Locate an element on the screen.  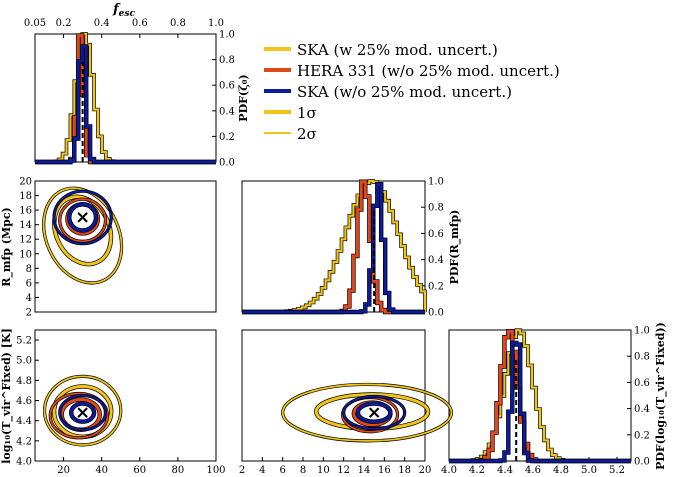
x-tick-label: 5.0 is located at coordinates (589, 470).